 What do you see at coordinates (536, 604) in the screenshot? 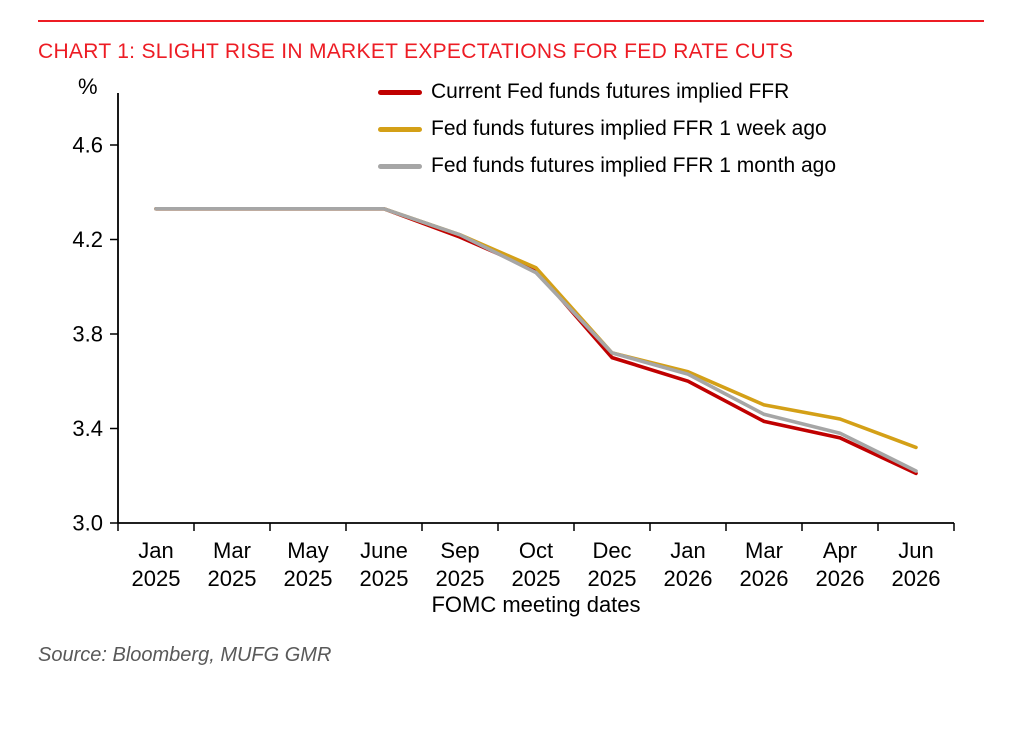
I see `x-axis-title: FOMC meeting dates` at bounding box center [536, 604].